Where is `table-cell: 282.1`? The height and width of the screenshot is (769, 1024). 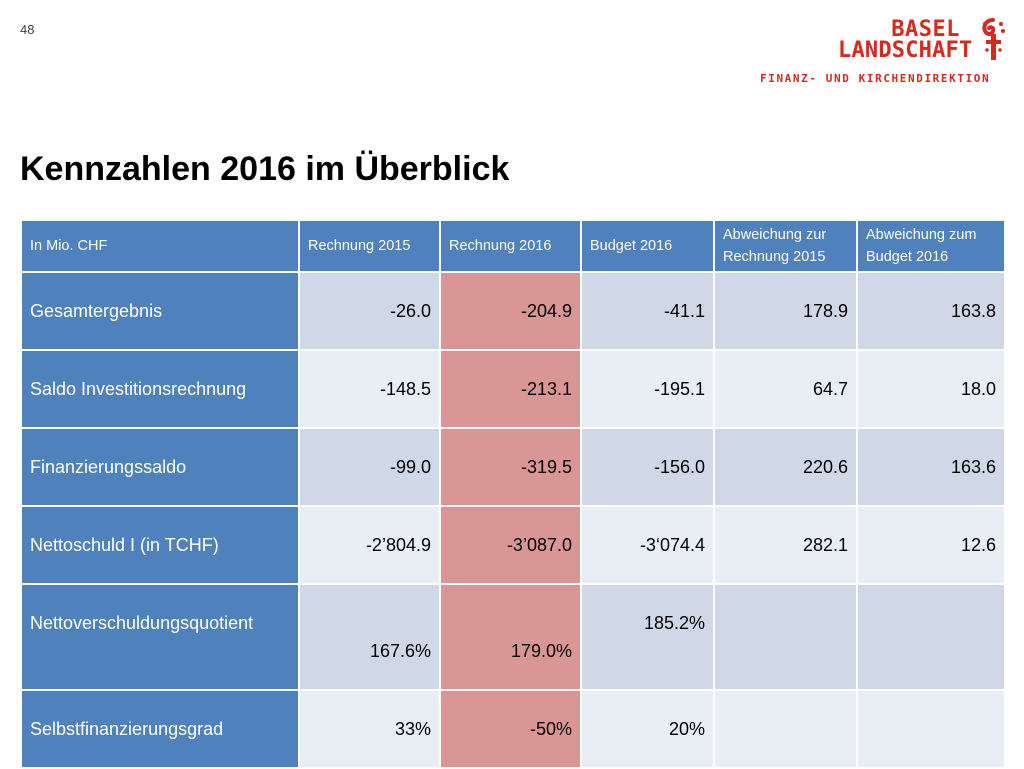
table-cell: 282.1 is located at coordinates (785, 545).